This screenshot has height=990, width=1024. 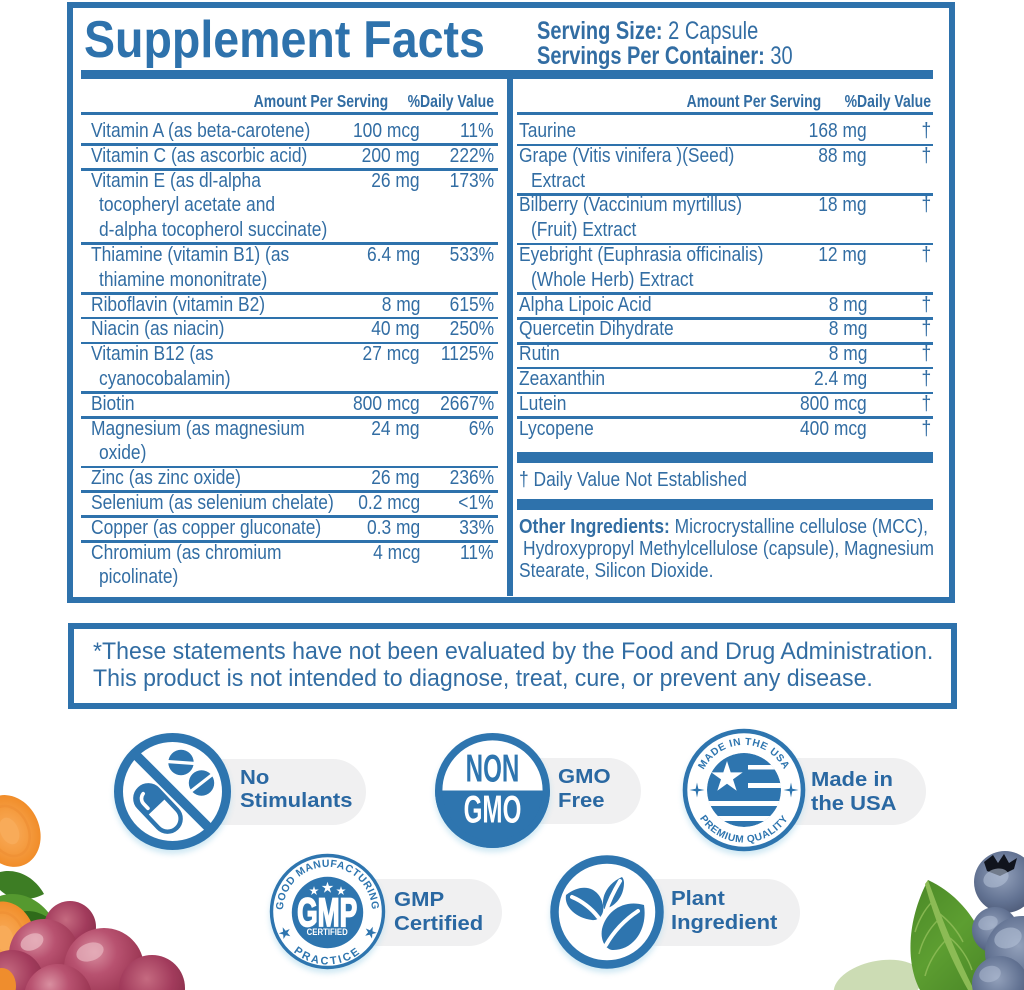 What do you see at coordinates (327, 912) in the screenshot?
I see `svg-text: GMP` at bounding box center [327, 912].